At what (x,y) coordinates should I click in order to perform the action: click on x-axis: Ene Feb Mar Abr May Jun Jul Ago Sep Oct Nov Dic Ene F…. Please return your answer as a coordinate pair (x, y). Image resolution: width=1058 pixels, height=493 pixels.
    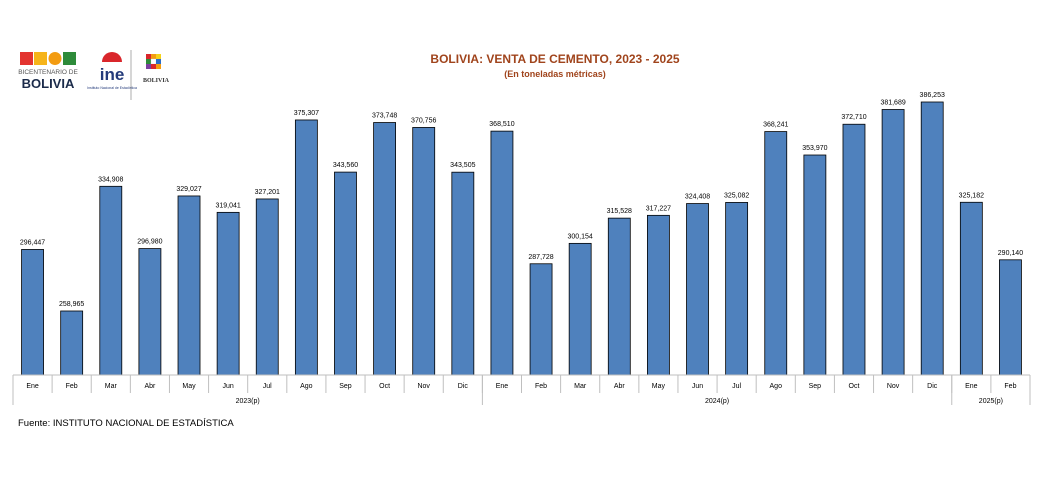
    Looking at the image, I should click on (521, 389).